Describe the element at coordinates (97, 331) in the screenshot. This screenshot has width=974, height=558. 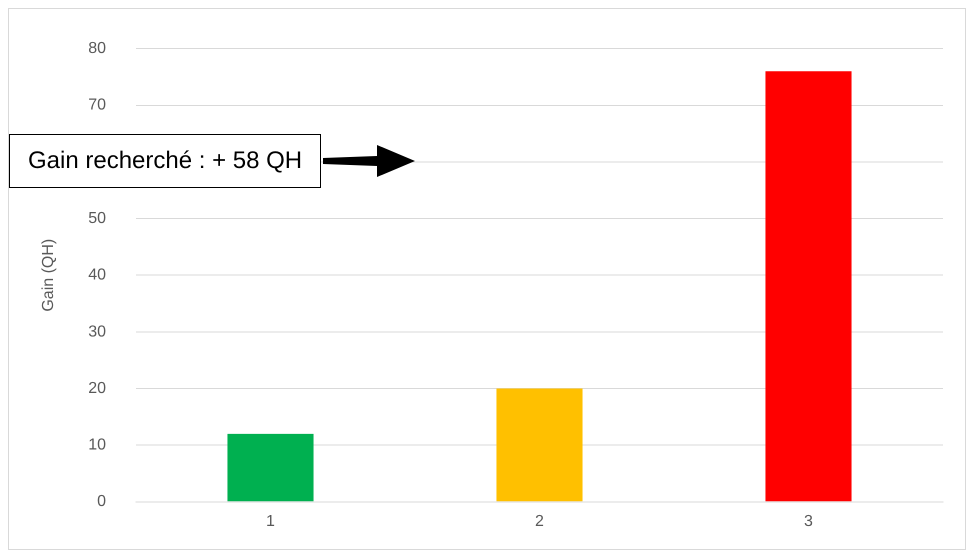
I see `y-tick-label: 30` at that location.